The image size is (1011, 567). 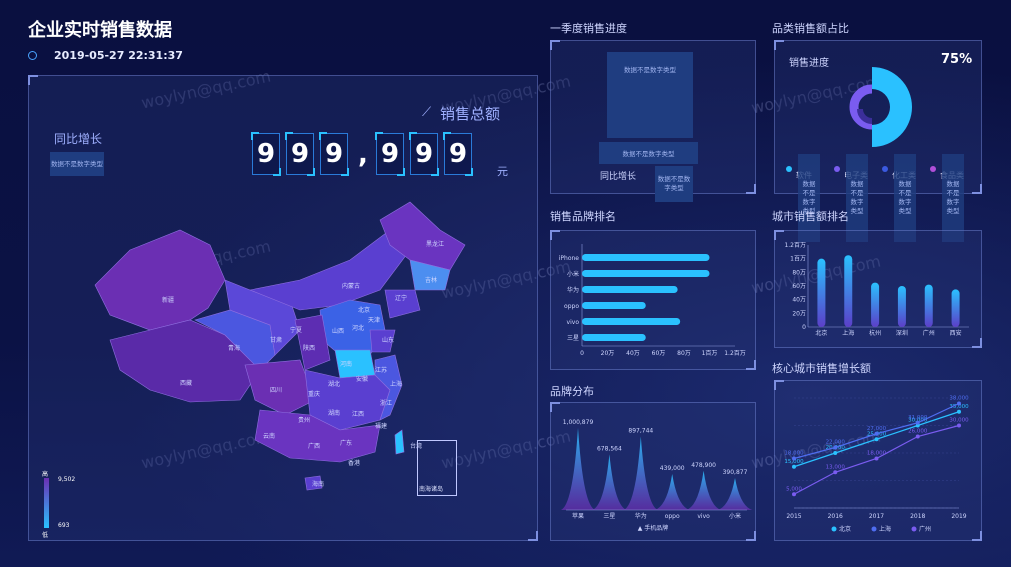 What do you see at coordinates (578, 422) in the screenshot?
I see `data-label: 1,000,879` at bounding box center [578, 422].